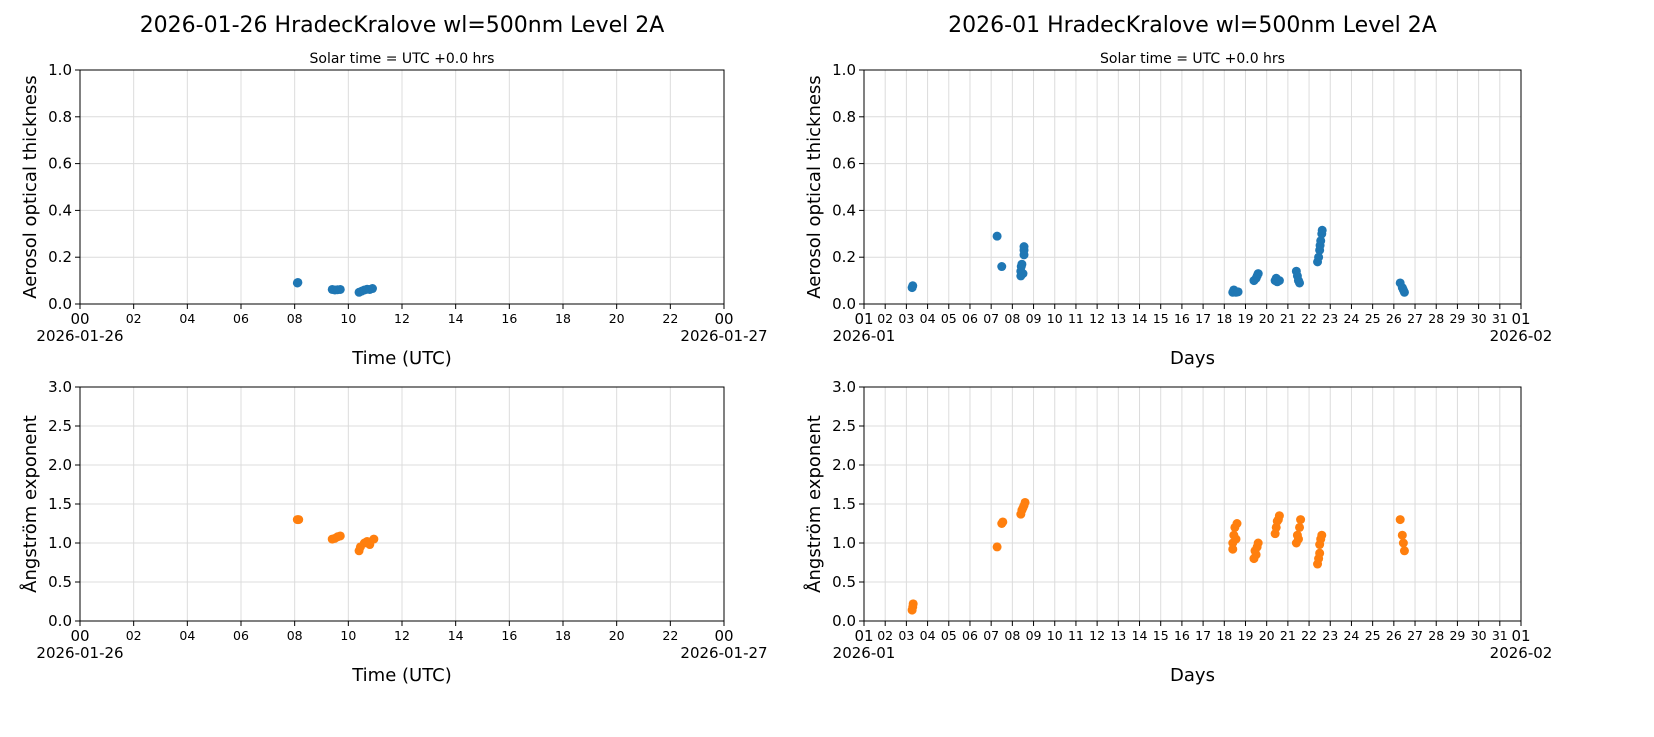 This screenshot has height=737, width=1654. I want to click on x-tick-label: 29, so click(1457, 318).